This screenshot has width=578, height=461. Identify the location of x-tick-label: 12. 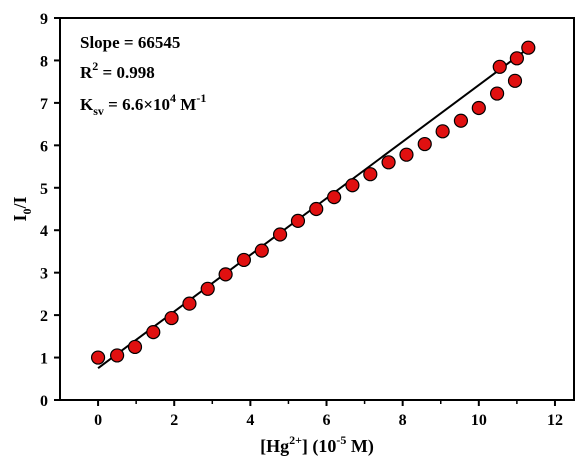
(555, 420).